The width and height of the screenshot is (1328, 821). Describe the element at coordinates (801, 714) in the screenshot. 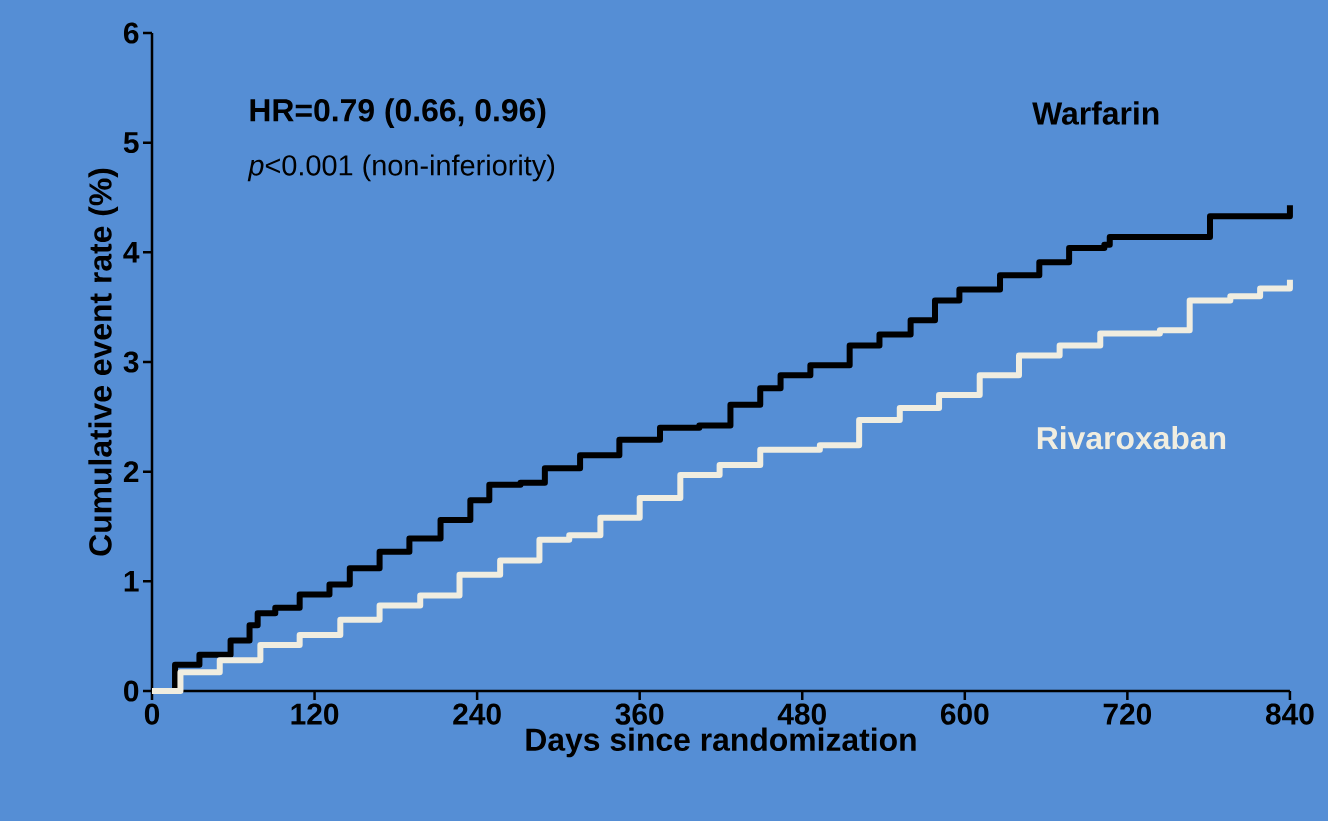

I see `x-tick-label: 480` at that location.